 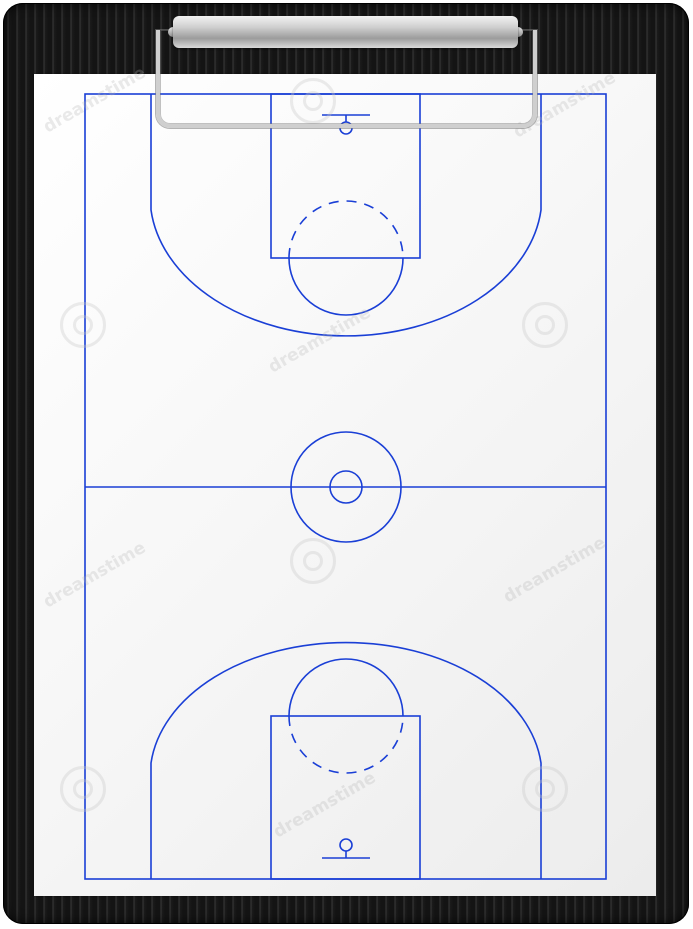 What do you see at coordinates (346, 286) in the screenshot?
I see `top-free-throw-arc` at bounding box center [346, 286].